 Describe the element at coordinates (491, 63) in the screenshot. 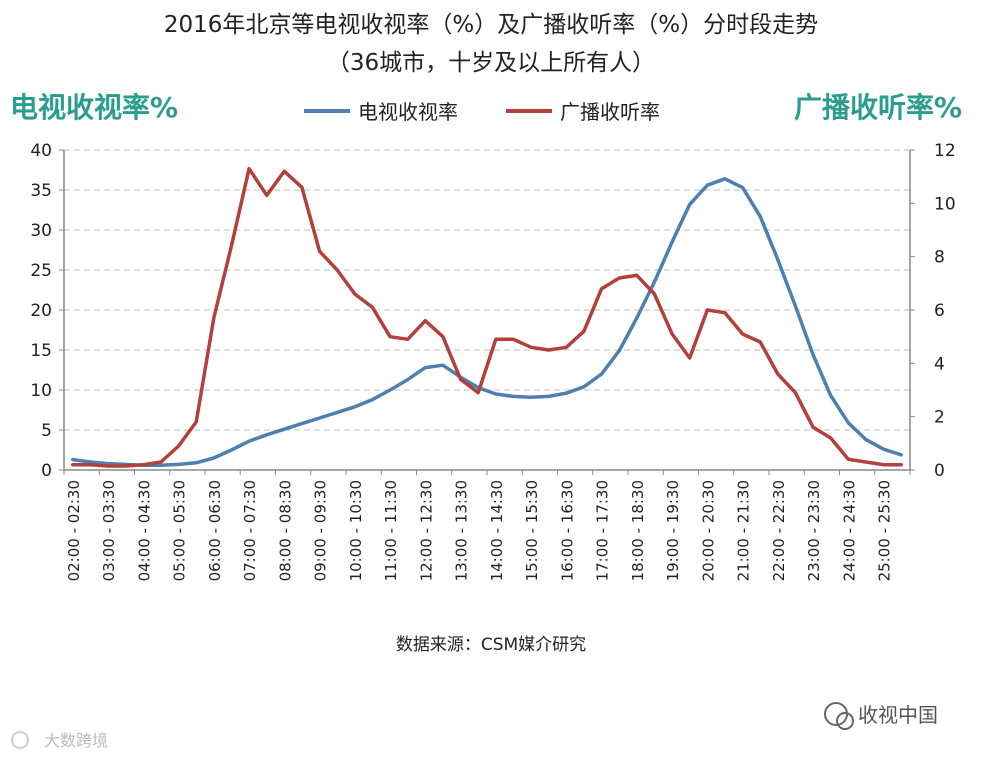

I see `chart-subtitle: （36城市，十岁及以上所有人）` at that location.